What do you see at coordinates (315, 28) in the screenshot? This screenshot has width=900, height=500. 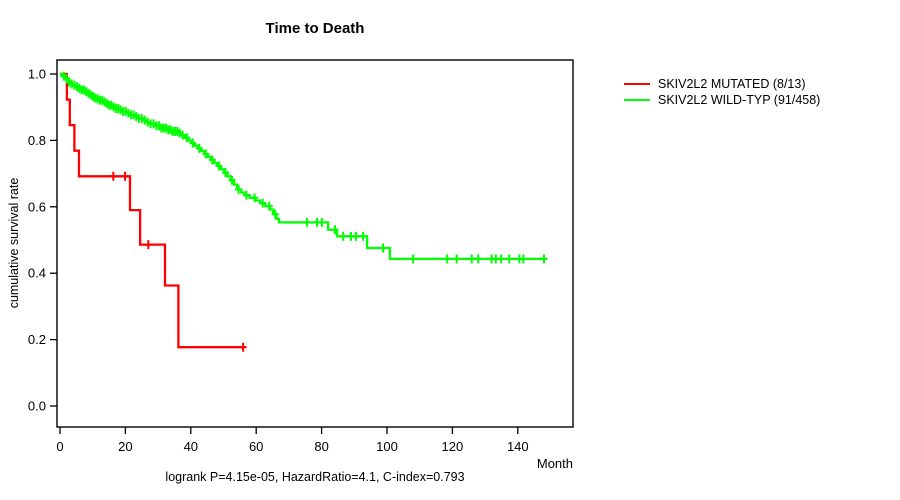 I see `chart-title: Time to Death` at bounding box center [315, 28].